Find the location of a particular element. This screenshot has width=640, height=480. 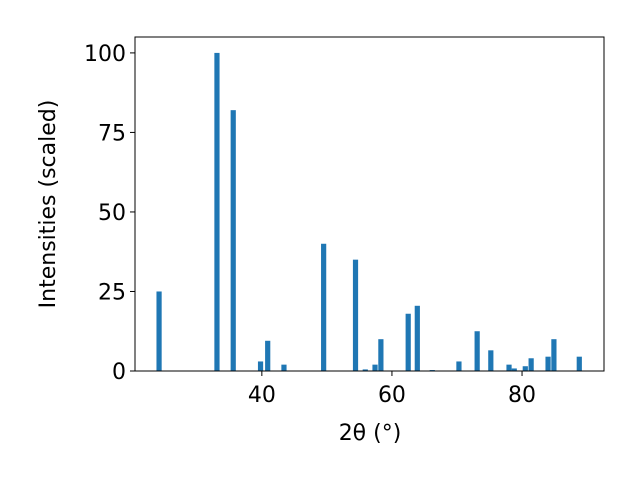

y-tick-label: 75 is located at coordinates (112, 133).